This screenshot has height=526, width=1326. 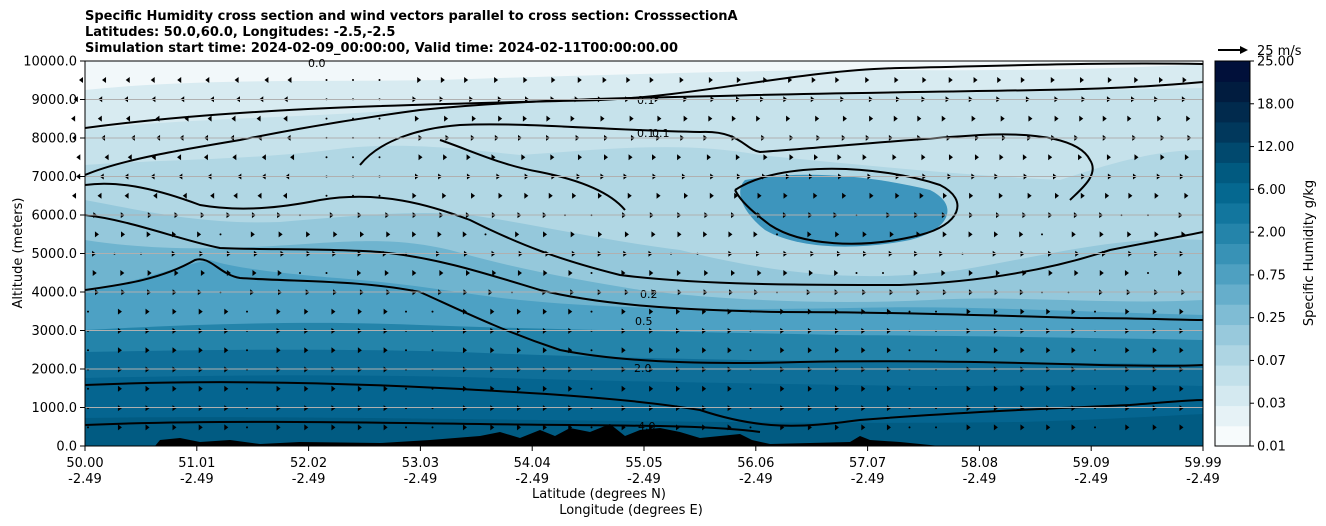 What do you see at coordinates (317, 63) in the screenshot?
I see `contour-label-0-0: 0.0` at bounding box center [317, 63].